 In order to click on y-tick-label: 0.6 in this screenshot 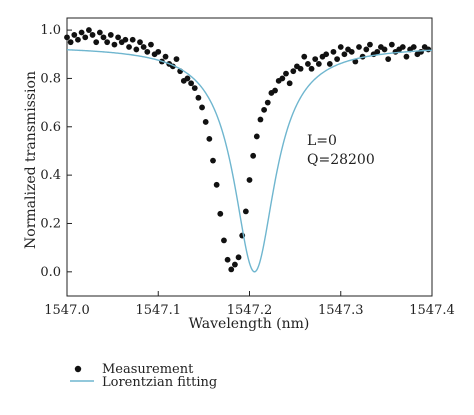, I will do `click(50, 127)`.